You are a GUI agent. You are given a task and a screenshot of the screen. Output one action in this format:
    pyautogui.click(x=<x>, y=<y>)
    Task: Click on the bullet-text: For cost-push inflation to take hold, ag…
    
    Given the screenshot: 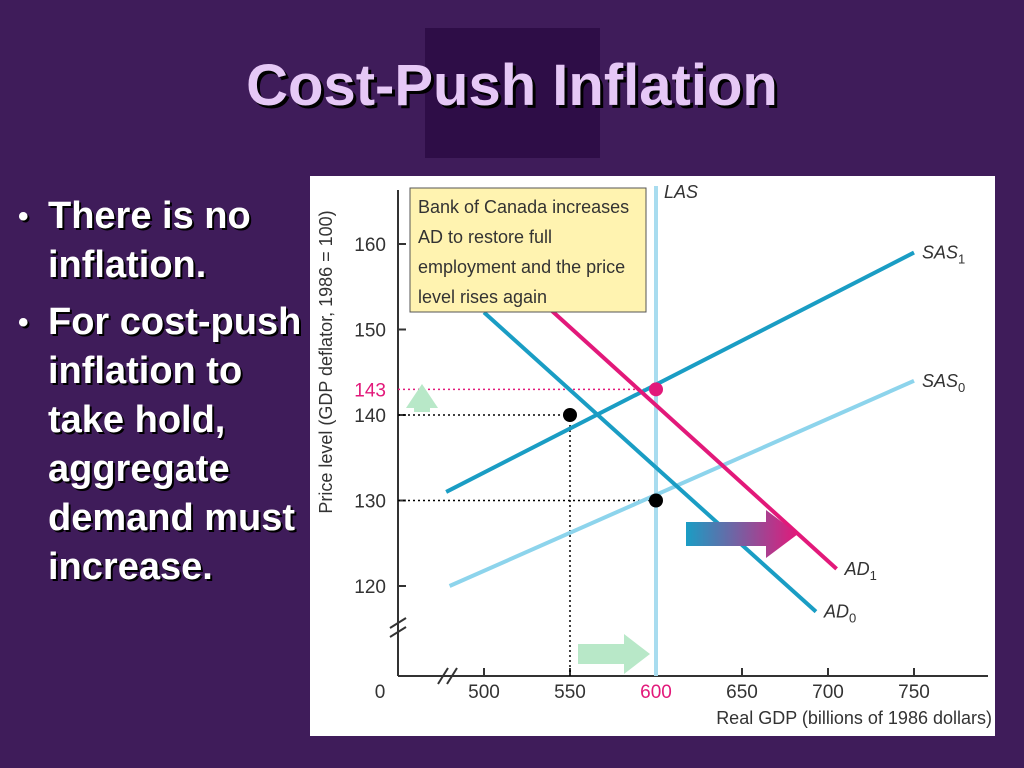 What is the action you would take?
    pyautogui.click(x=175, y=444)
    